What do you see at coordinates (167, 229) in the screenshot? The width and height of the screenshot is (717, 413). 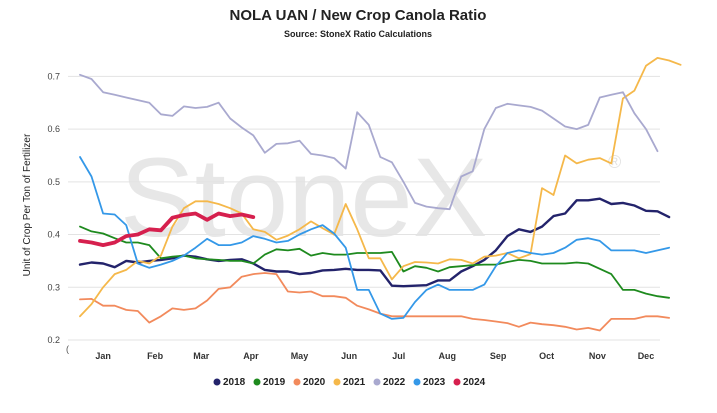 I see `series-line-2024` at bounding box center [167, 229].